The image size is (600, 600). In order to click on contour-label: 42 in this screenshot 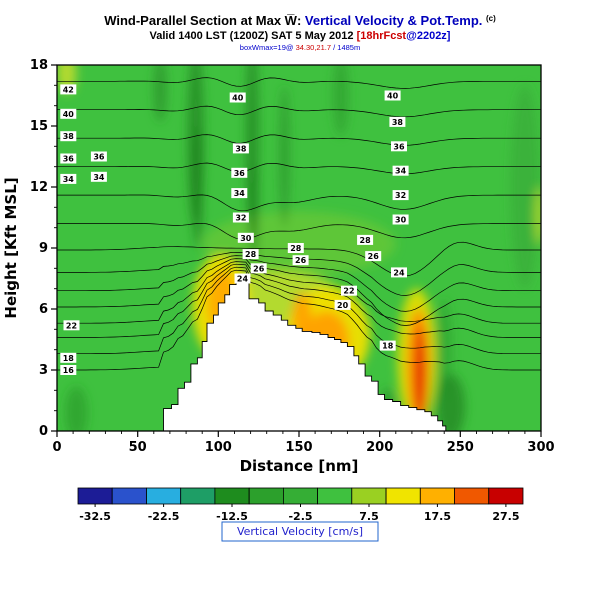, I will do `click(68, 89)`.